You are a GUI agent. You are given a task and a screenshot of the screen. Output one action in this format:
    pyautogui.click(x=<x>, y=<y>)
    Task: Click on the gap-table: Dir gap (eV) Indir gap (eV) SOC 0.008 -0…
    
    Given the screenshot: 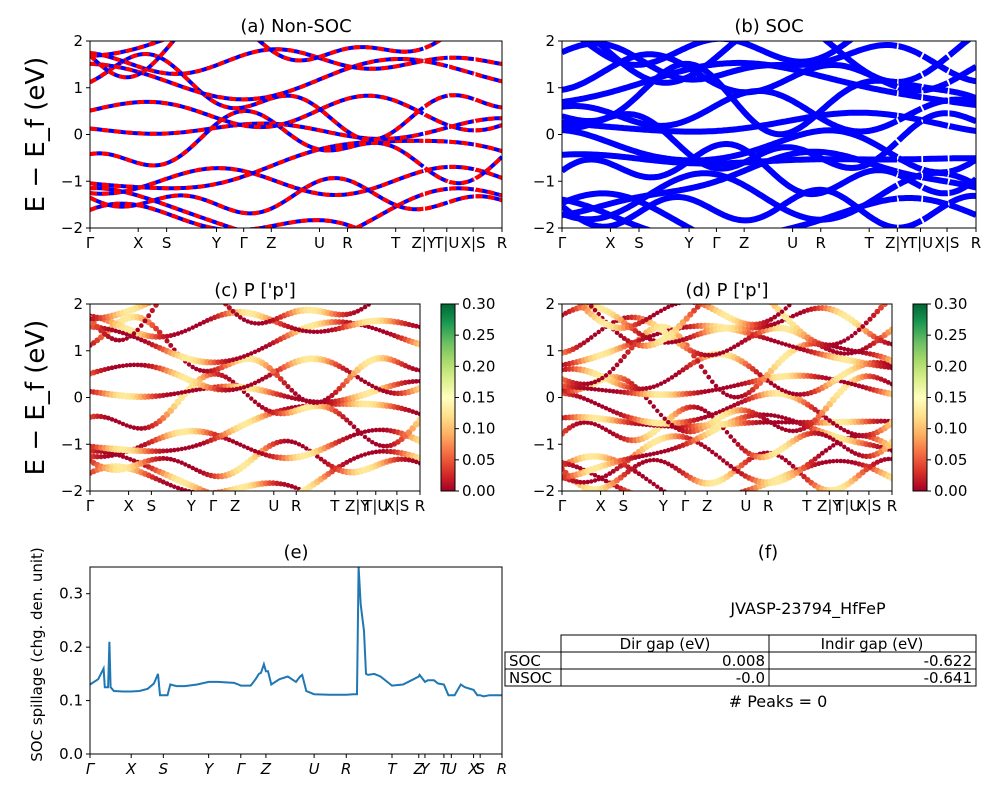 What is the action you would take?
    pyautogui.click(x=740, y=660)
    